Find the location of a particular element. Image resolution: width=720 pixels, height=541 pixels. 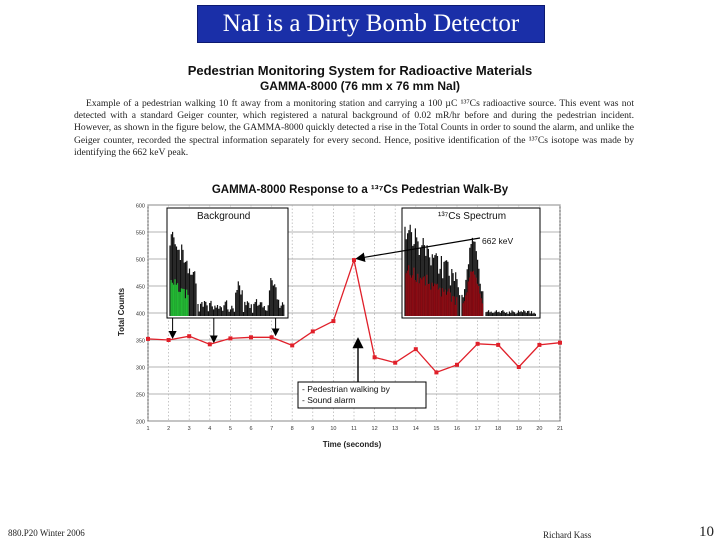

x-tick-label: 10 is located at coordinates (333, 429).